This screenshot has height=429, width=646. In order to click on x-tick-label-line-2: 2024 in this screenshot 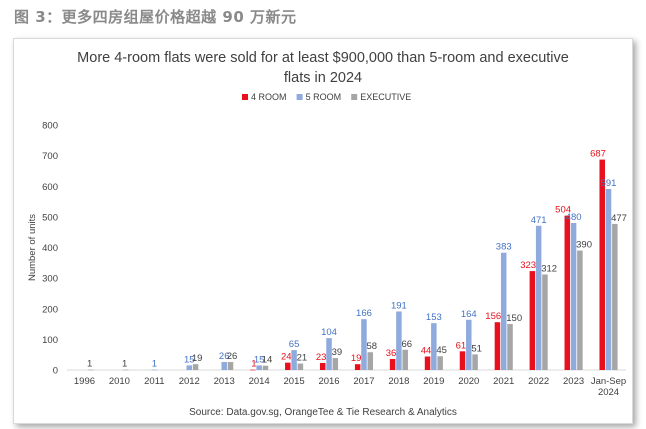, I will do `click(608, 392)`.